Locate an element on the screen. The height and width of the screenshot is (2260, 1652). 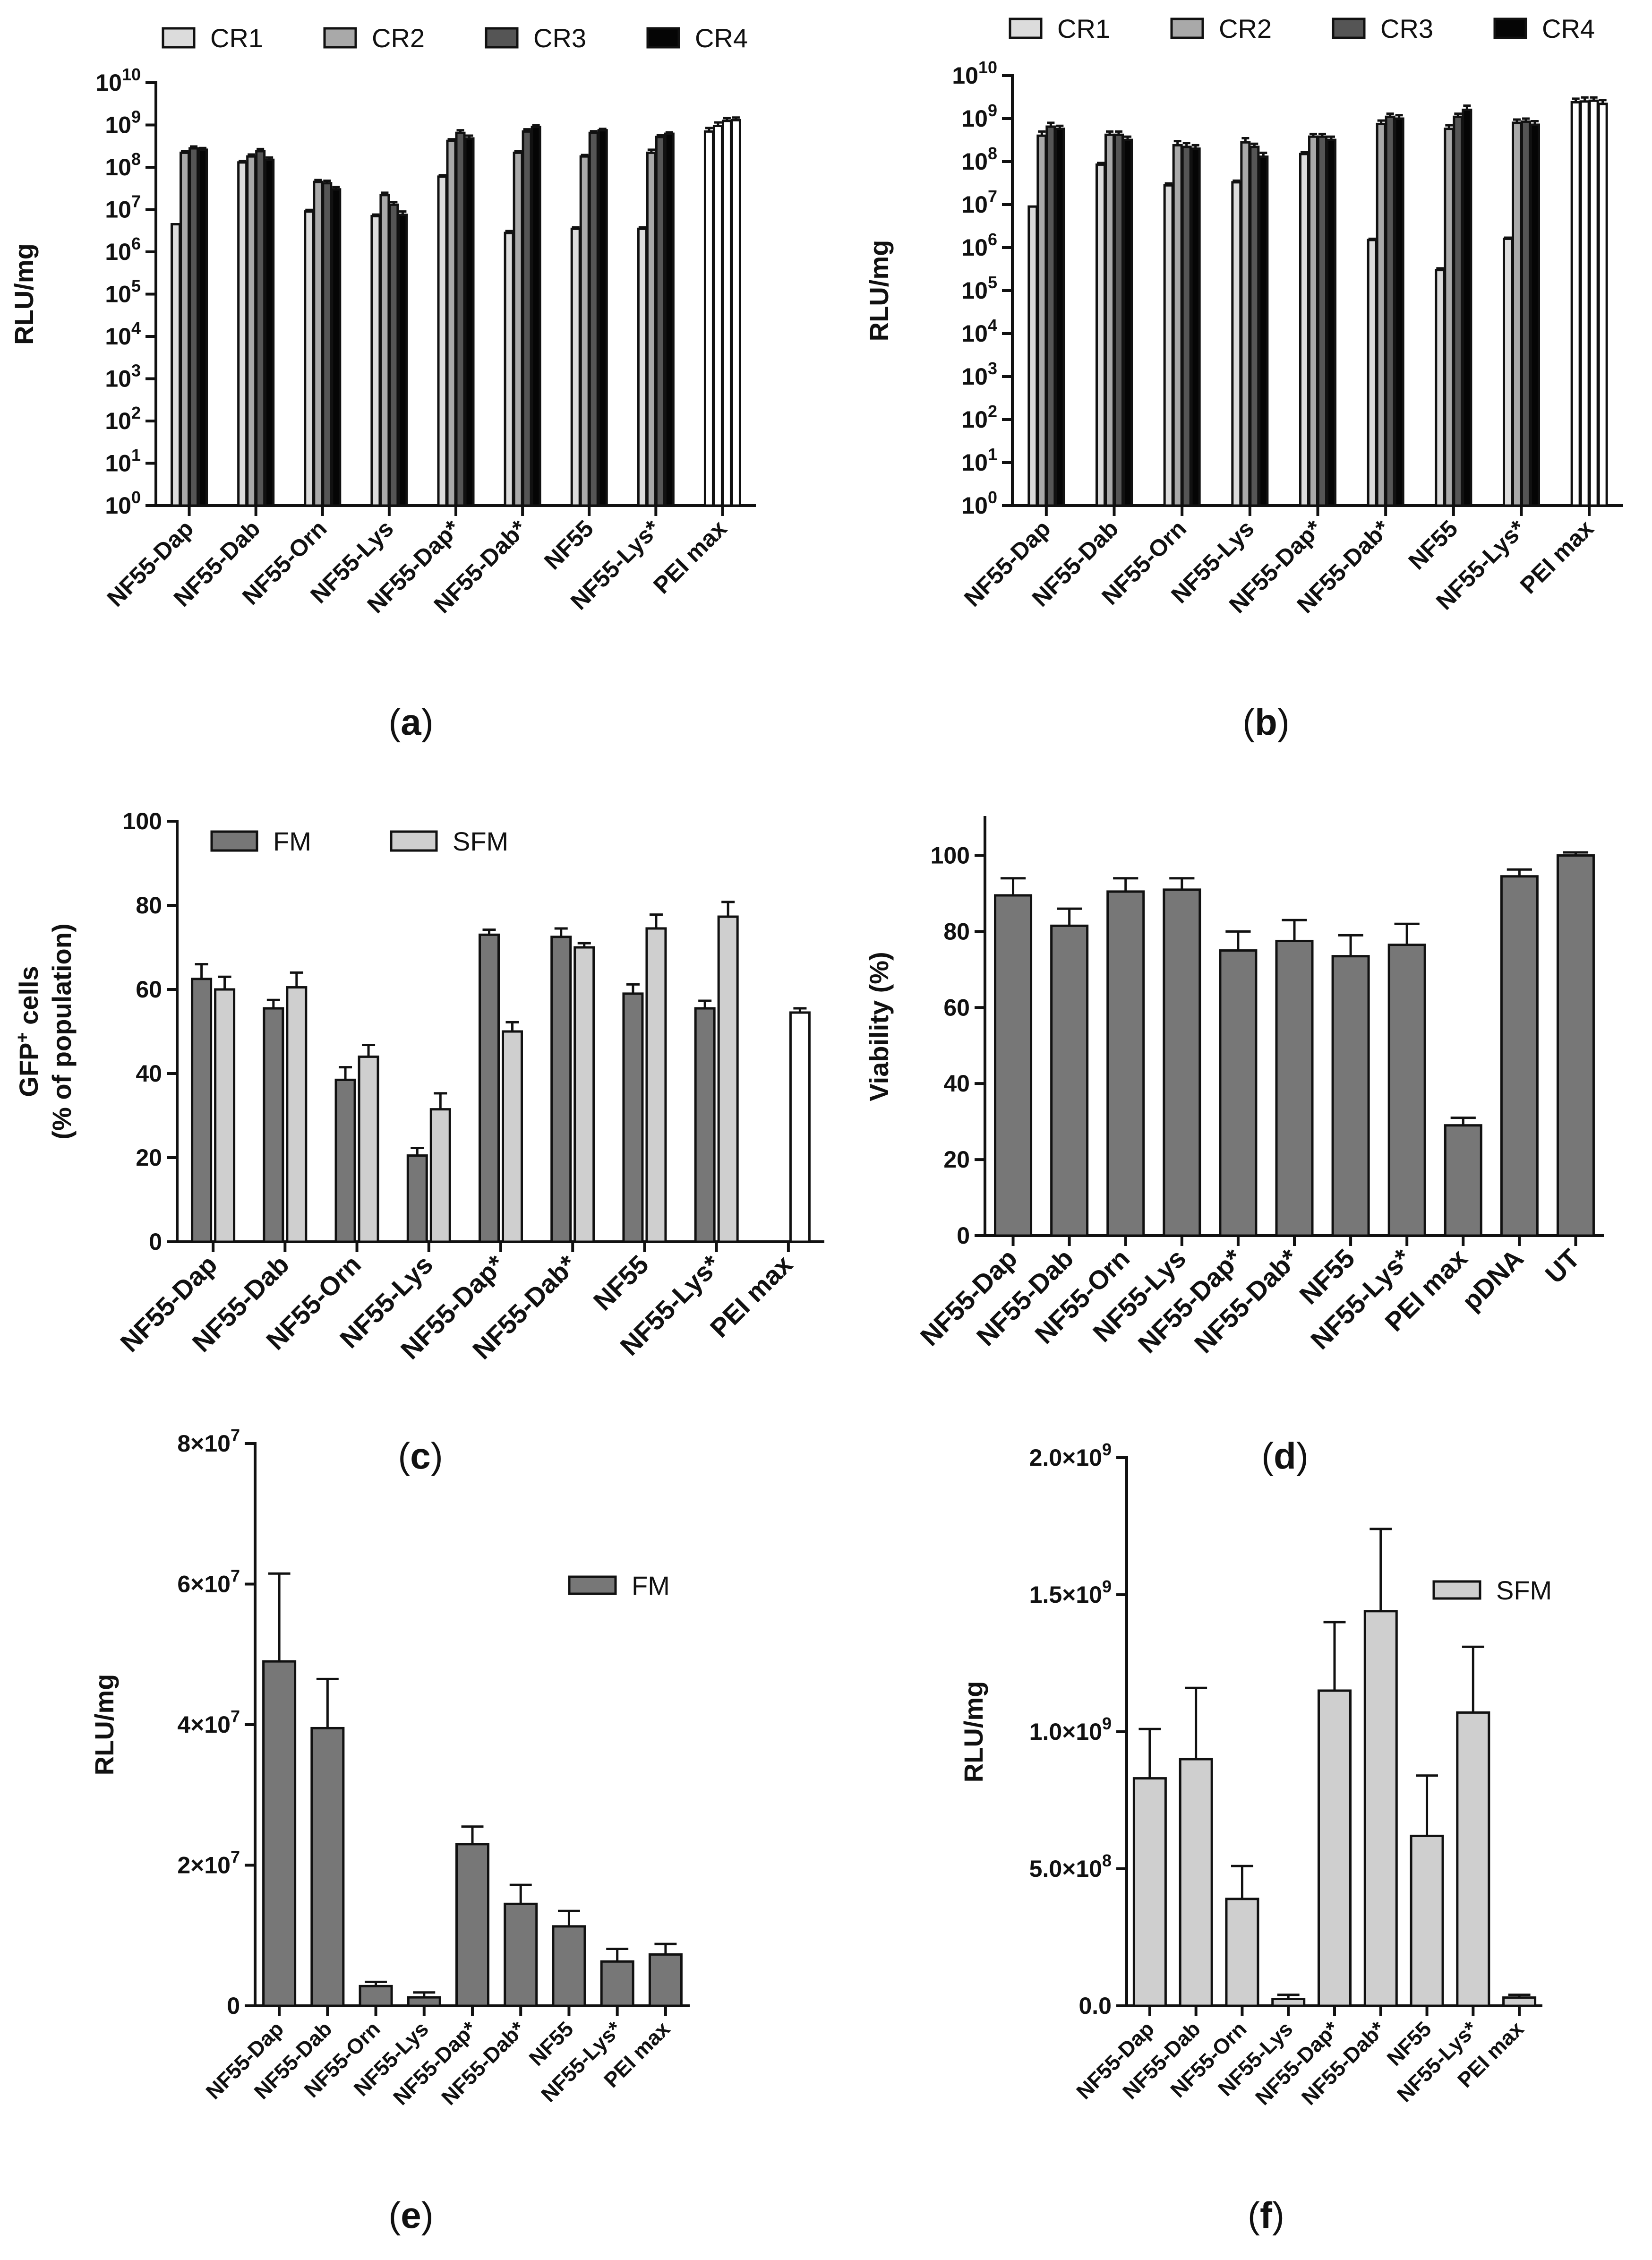
y-tick-label: 2×10⁷ is located at coordinates (208, 1863).